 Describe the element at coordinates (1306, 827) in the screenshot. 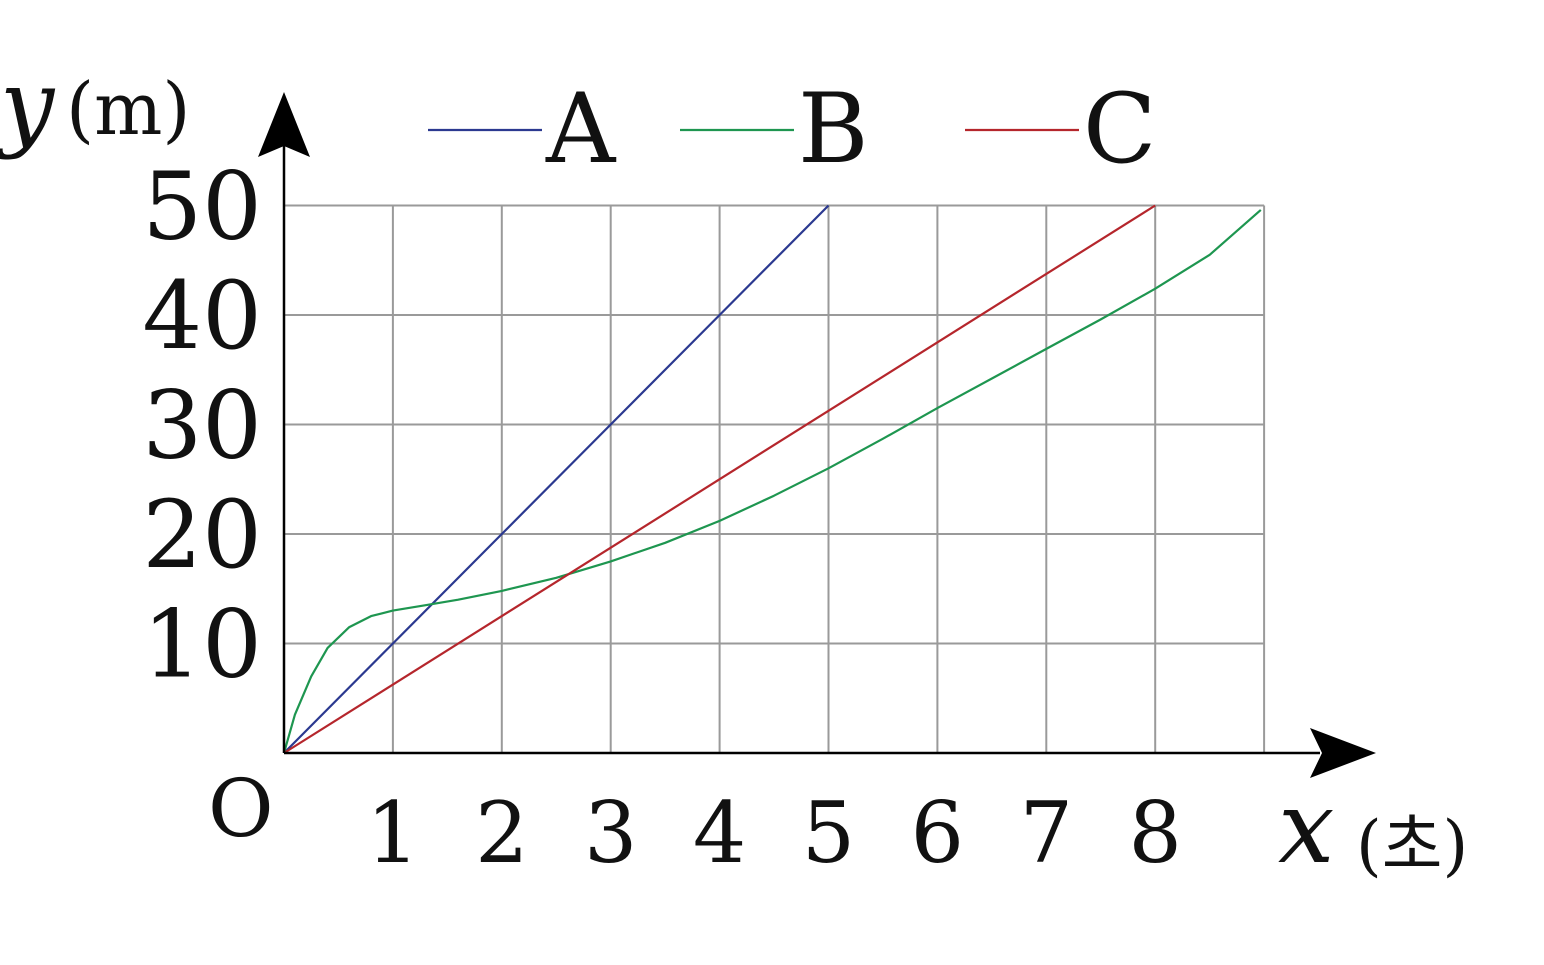

I see `x-axis-variable: x` at that location.